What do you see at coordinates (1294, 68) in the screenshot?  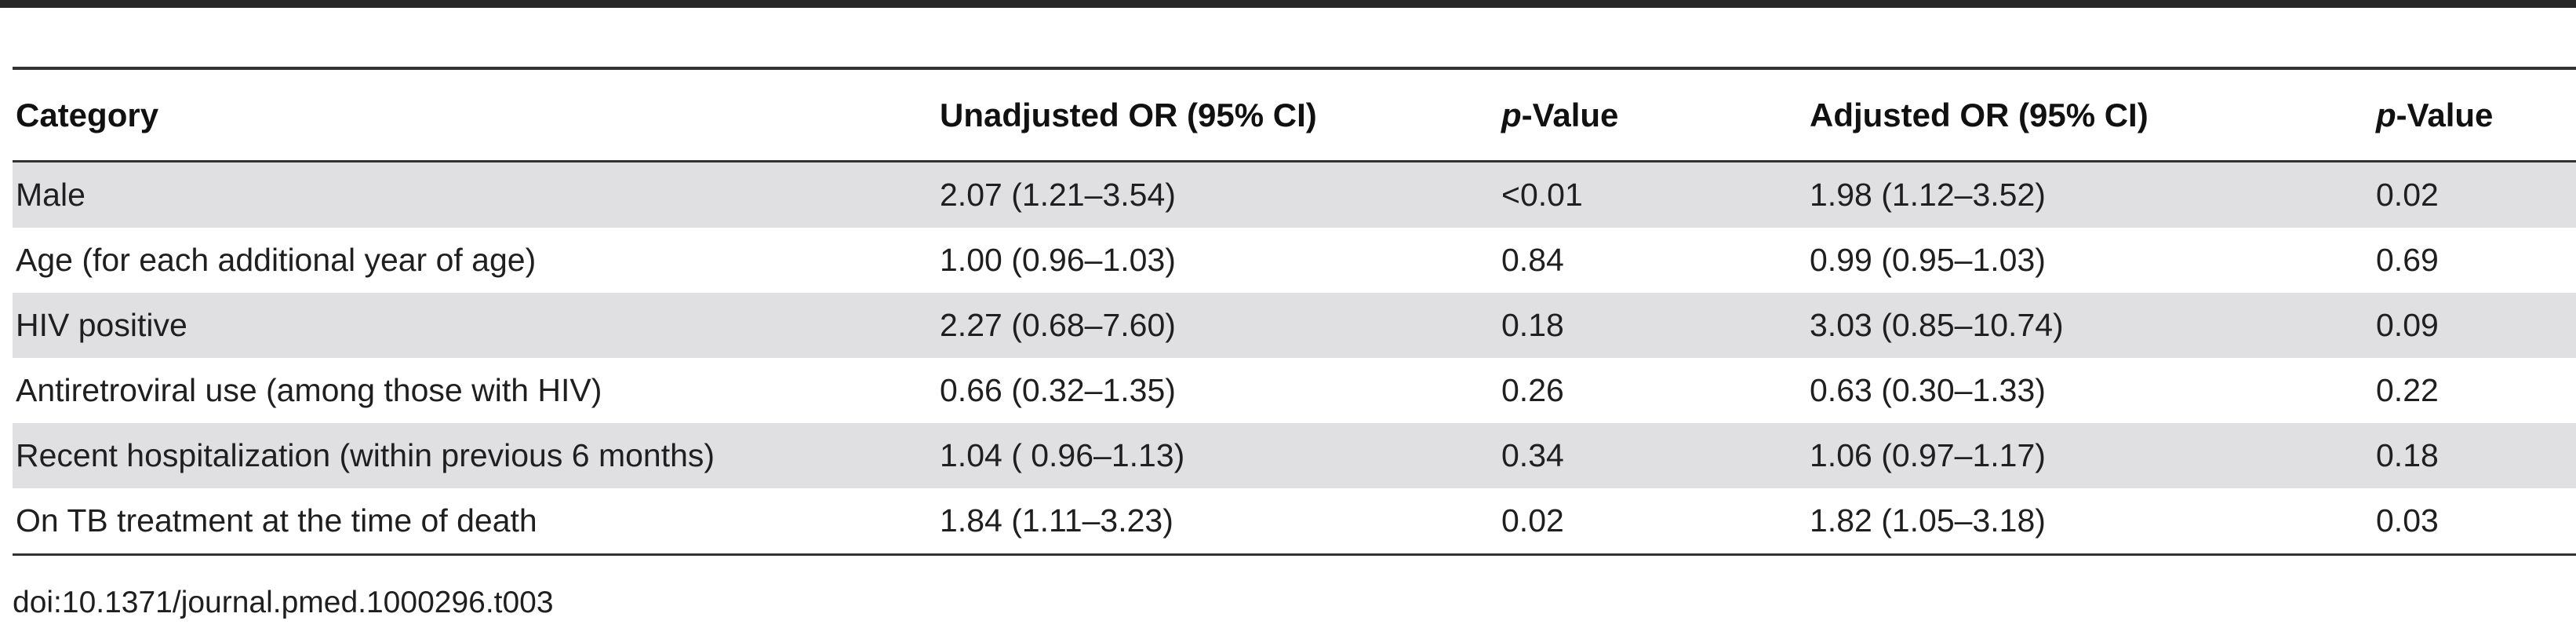 I see `table-top-rule` at bounding box center [1294, 68].